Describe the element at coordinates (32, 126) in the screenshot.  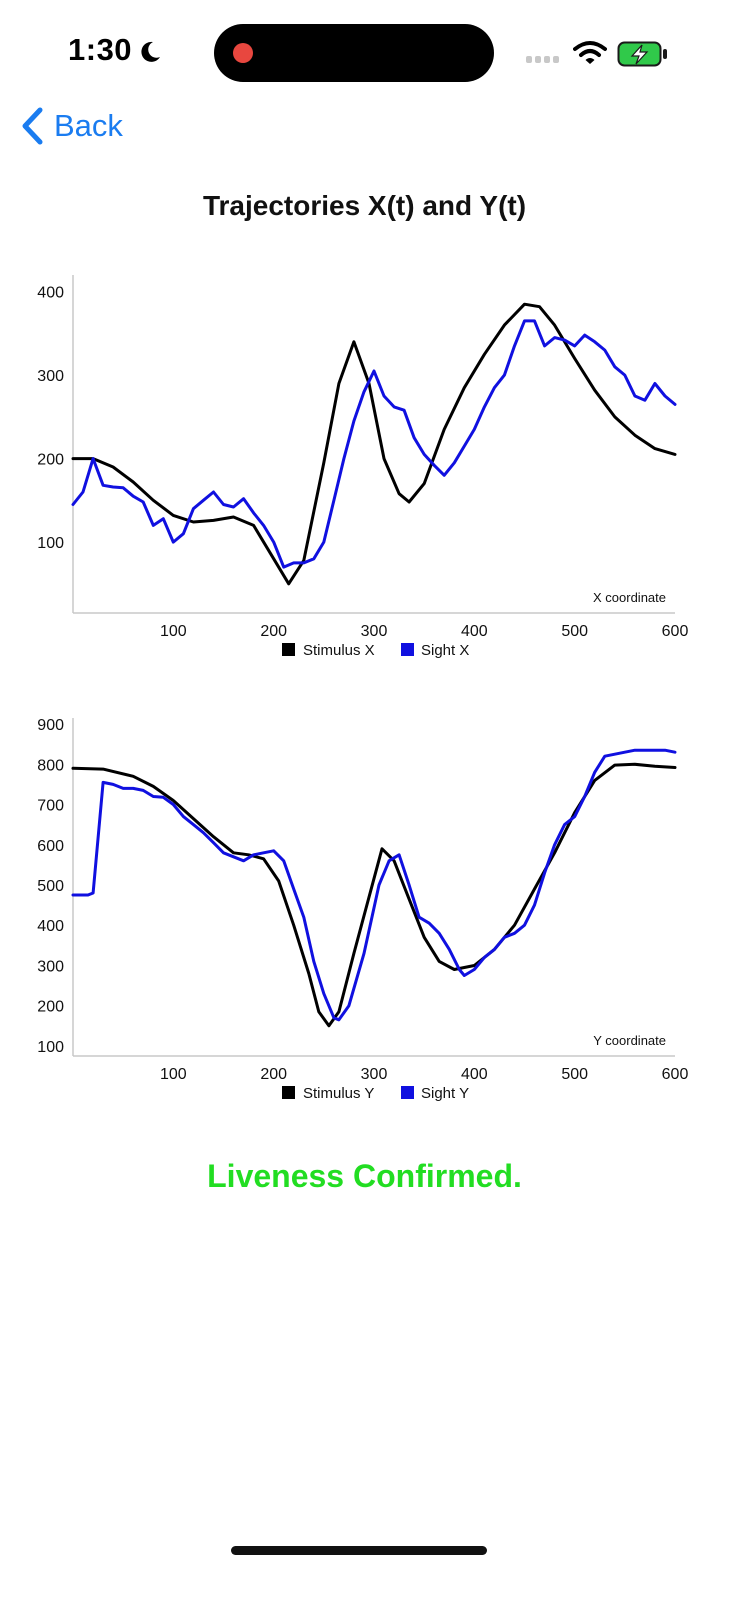
I see `chevron-left-icon` at that location.